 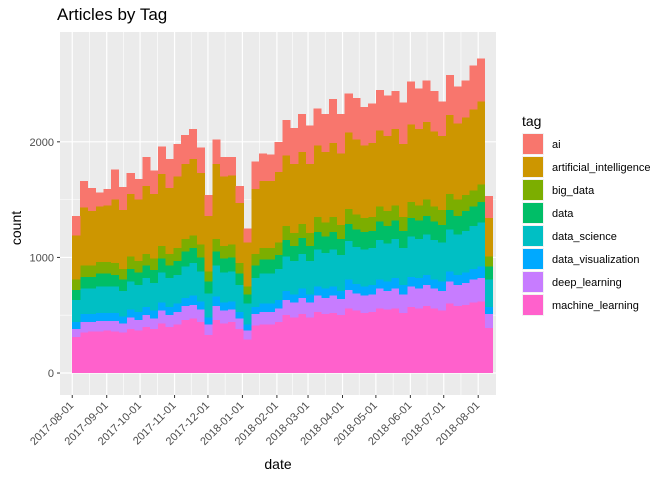 I want to click on legend-swatch-data_visualization, so click(x=533, y=259).